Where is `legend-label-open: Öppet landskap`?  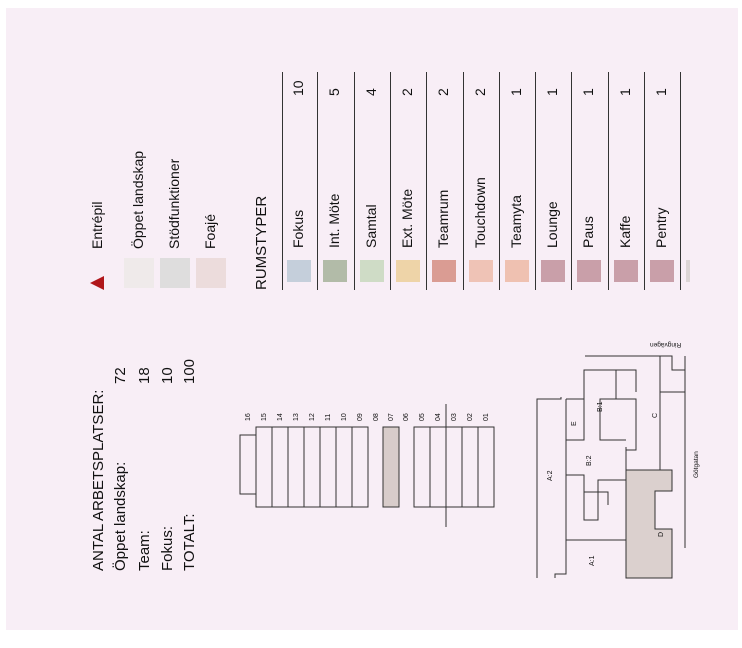
legend-label-open: Öppet landskap is located at coordinates (138, 199).